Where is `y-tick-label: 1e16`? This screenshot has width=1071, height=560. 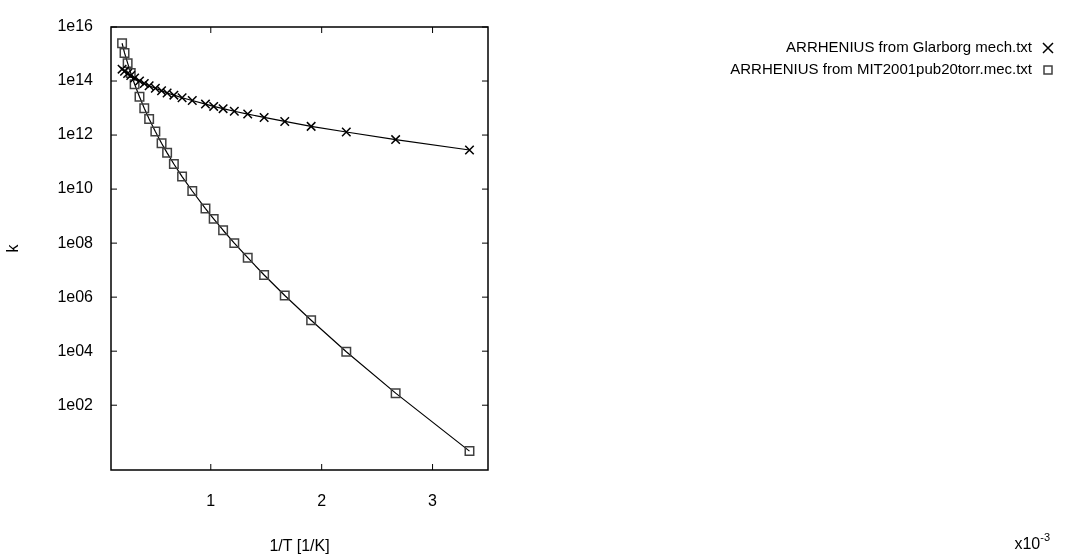
y-tick-label: 1e16 is located at coordinates (75, 26).